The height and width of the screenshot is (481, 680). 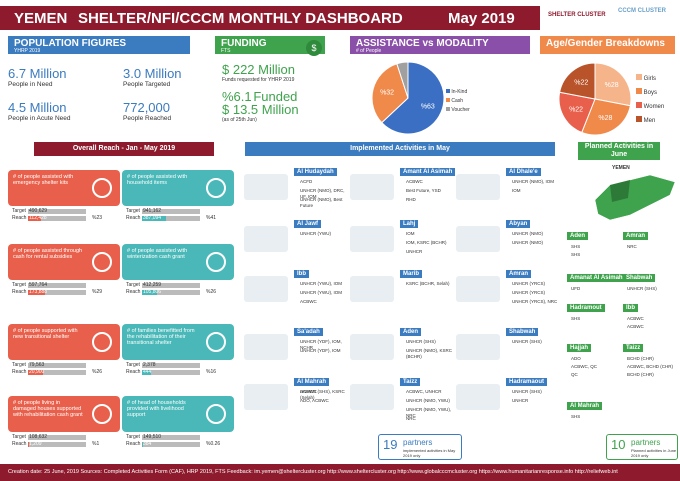 I want to click on row-value: 105,806, so click(x=152, y=292).